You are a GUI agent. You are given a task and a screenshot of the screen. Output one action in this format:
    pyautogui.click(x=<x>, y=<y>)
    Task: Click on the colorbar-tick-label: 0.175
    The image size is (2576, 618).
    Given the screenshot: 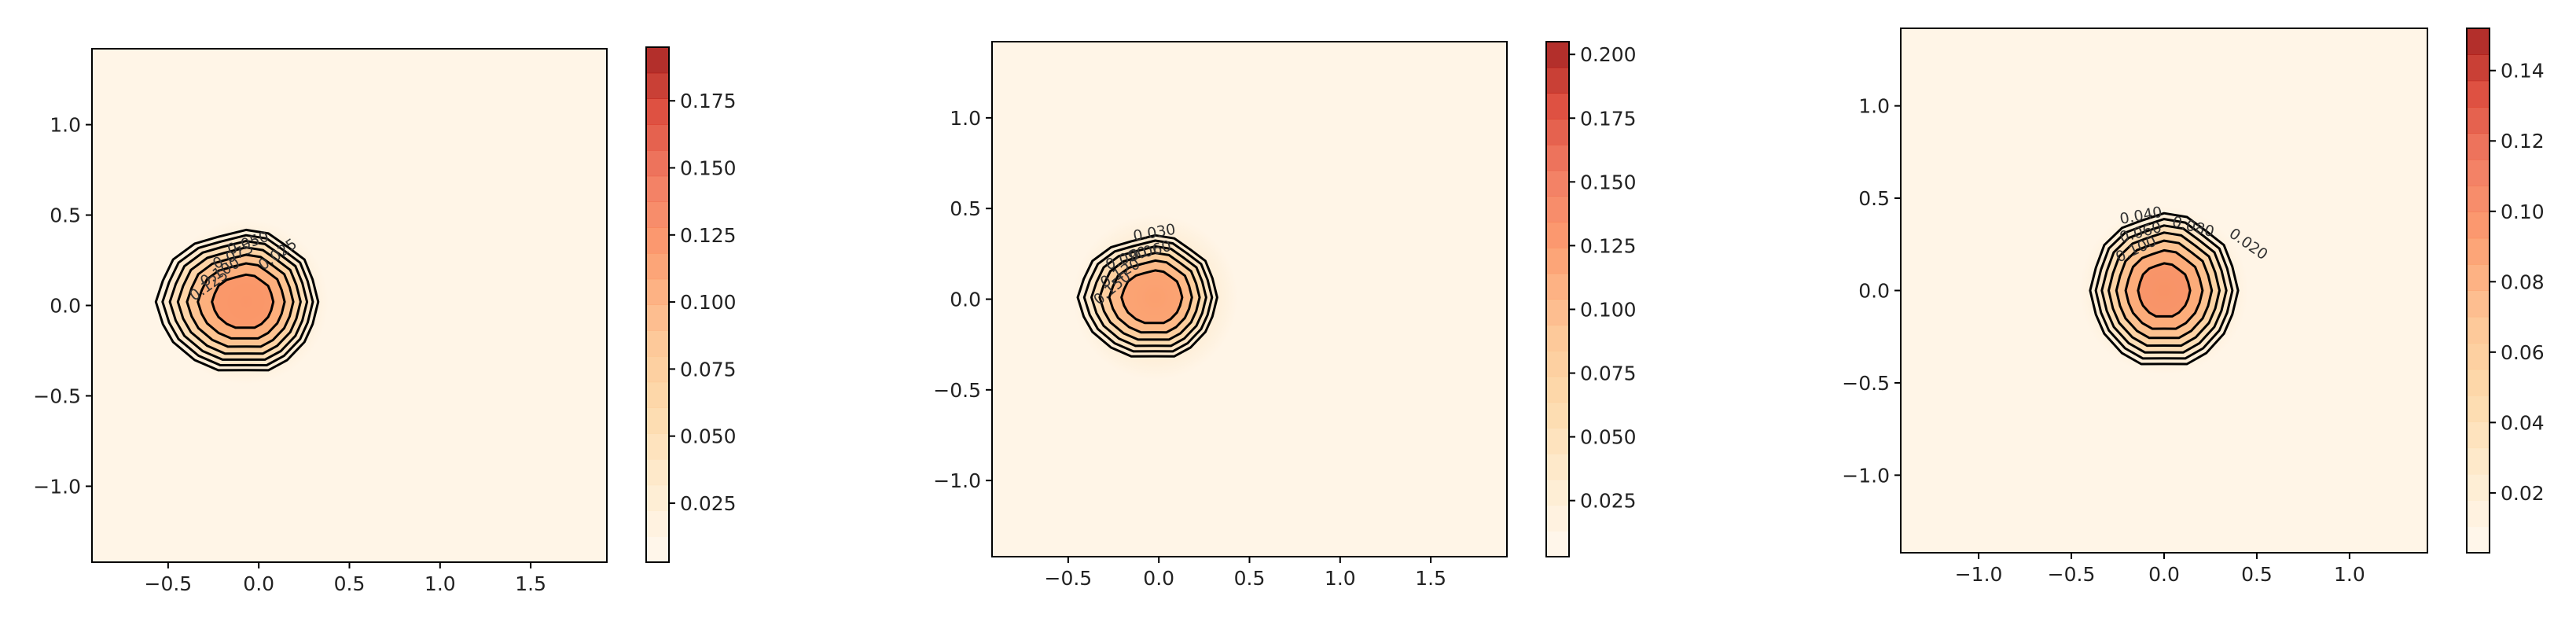 What is the action you would take?
    pyautogui.click(x=708, y=101)
    